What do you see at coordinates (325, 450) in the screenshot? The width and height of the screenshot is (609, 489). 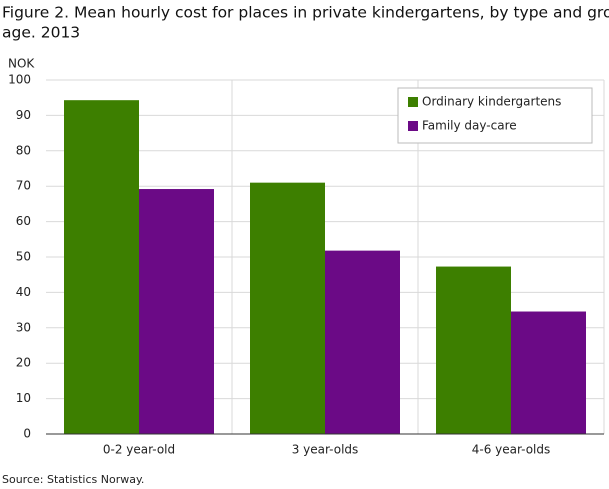 I see `x-tick-label: 3 year-olds` at bounding box center [325, 450].